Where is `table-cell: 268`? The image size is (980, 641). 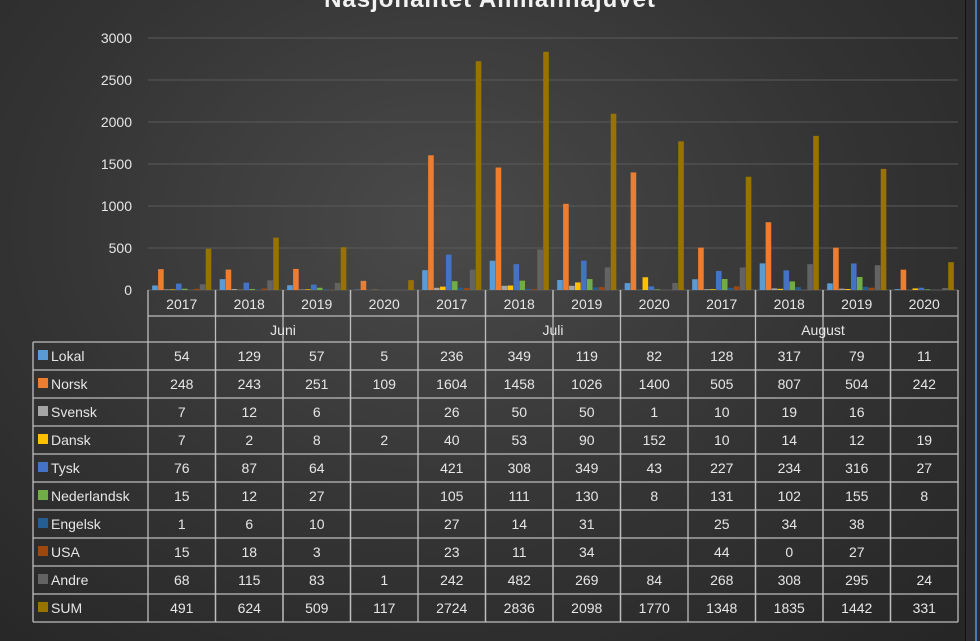 table-cell: 268 is located at coordinates (722, 580).